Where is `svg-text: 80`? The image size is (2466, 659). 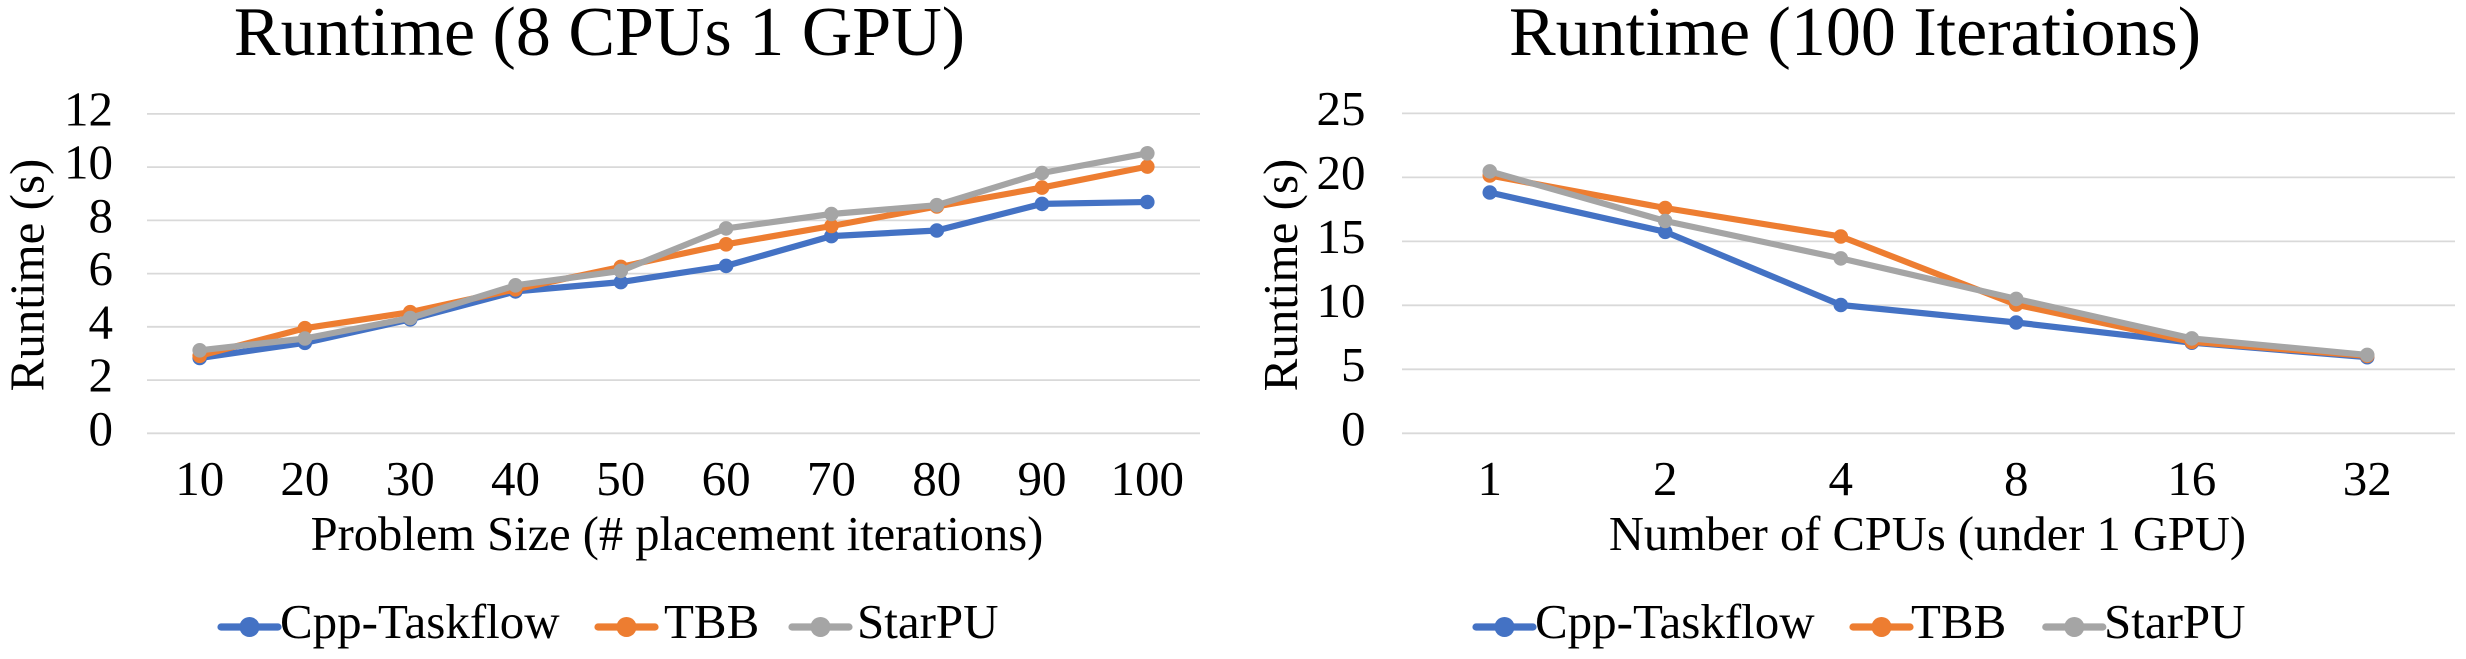
svg-text: 80 is located at coordinates (936, 478).